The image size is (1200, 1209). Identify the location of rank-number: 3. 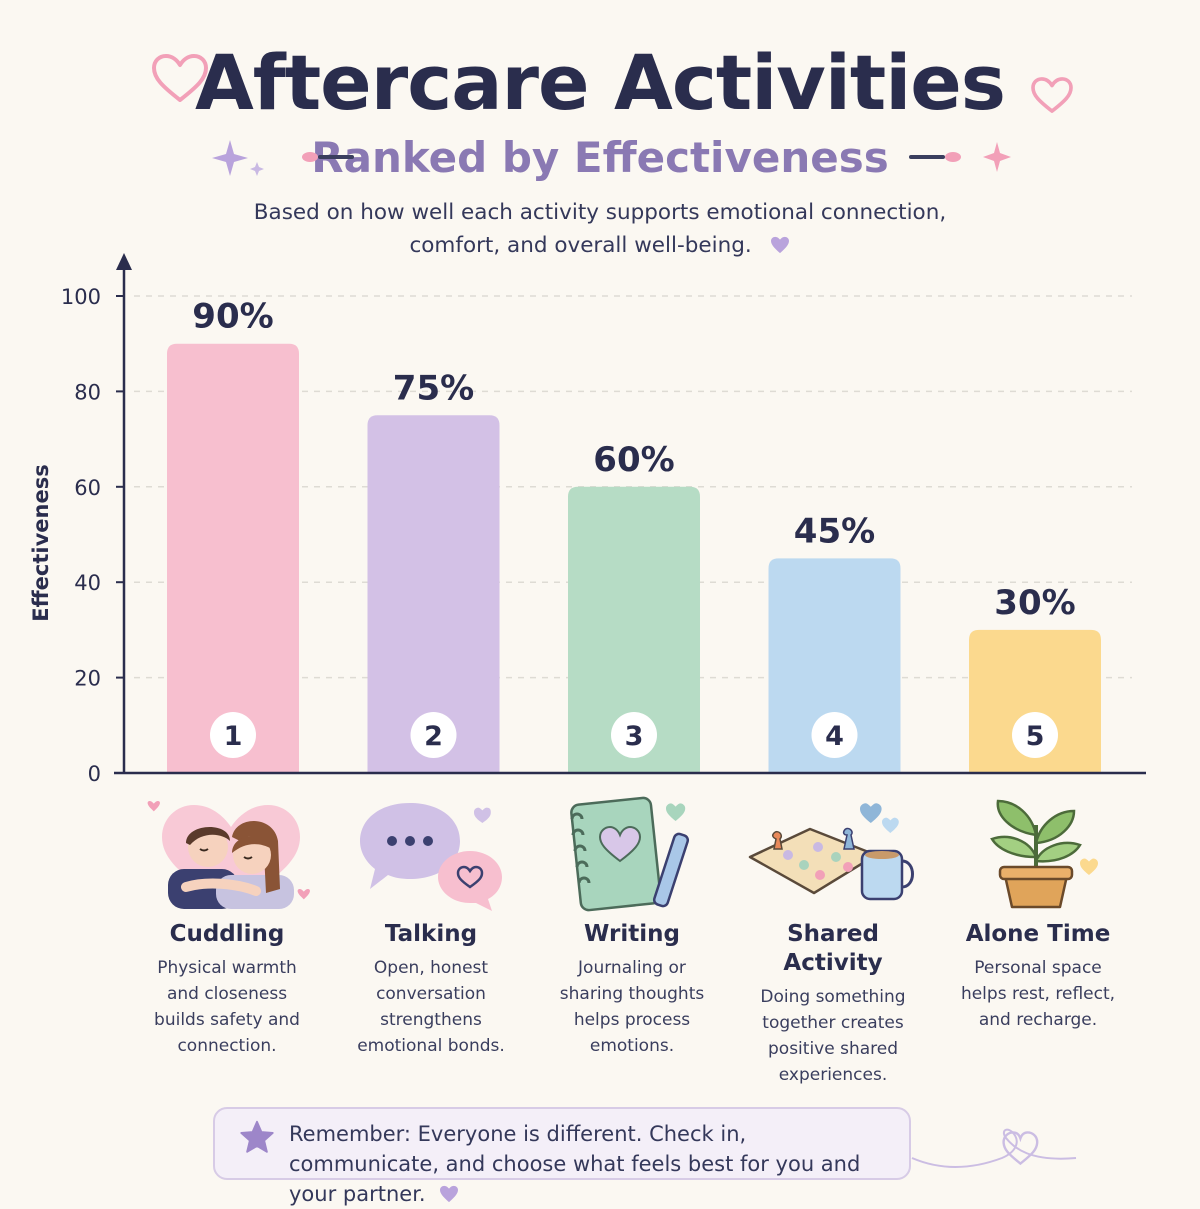
(634, 736).